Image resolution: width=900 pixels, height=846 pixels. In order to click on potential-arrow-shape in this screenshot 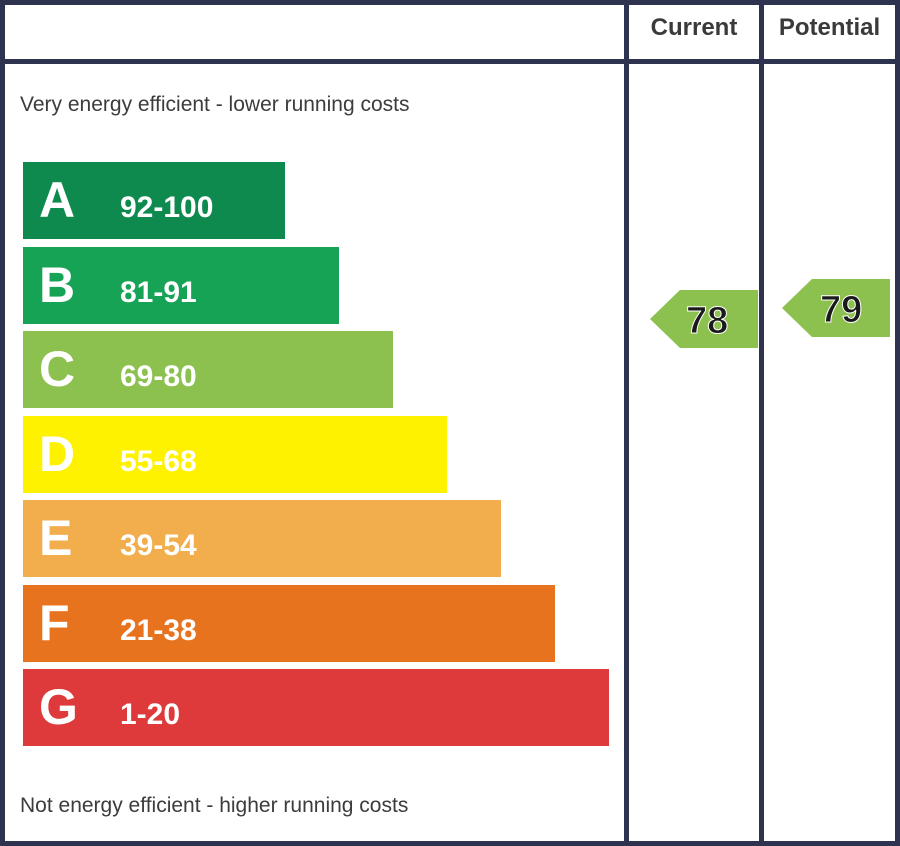, I will do `click(836, 308)`.